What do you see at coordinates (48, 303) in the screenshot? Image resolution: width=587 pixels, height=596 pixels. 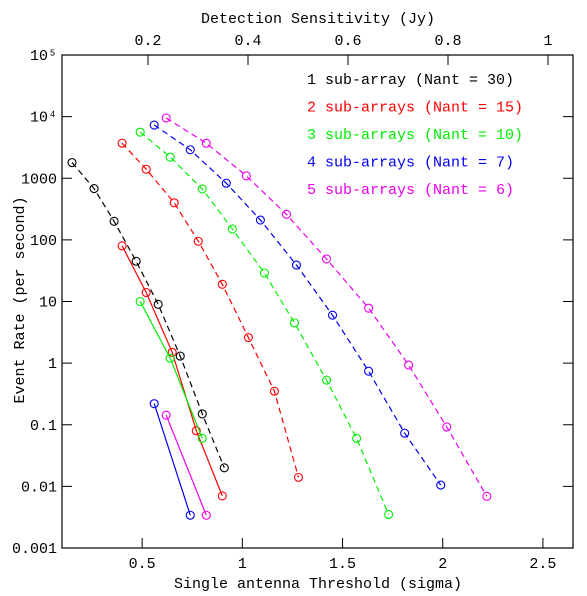 I see `y-tick-label: 10` at bounding box center [48, 303].